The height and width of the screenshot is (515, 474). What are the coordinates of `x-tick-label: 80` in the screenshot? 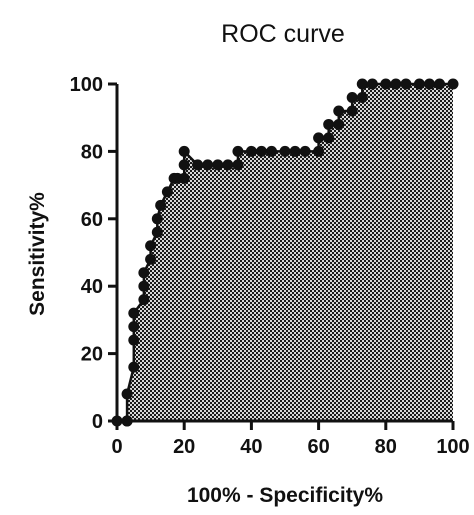 It's located at (386, 447).